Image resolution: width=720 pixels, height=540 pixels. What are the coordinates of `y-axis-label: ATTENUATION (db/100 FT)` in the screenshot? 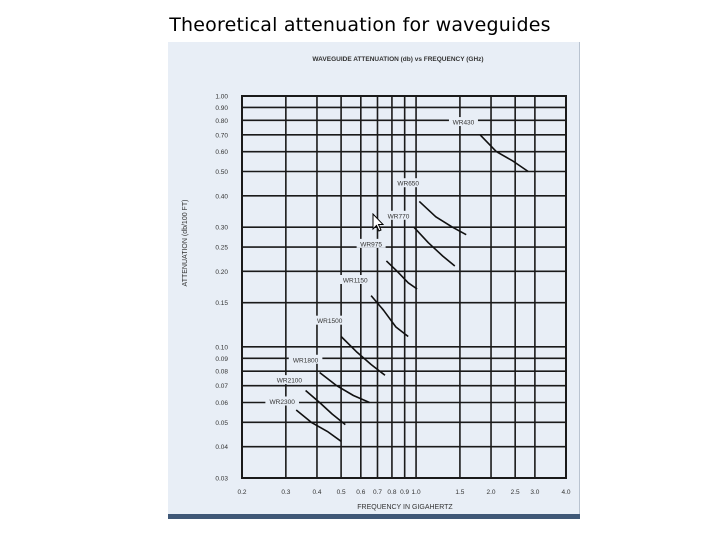 It's located at (185, 243).